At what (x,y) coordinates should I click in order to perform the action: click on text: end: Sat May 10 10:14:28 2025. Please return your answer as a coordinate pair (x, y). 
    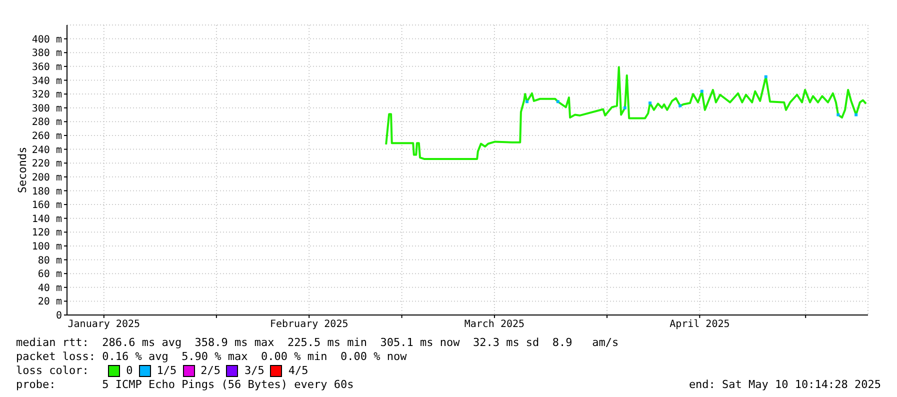
    Looking at the image, I should click on (784, 385).